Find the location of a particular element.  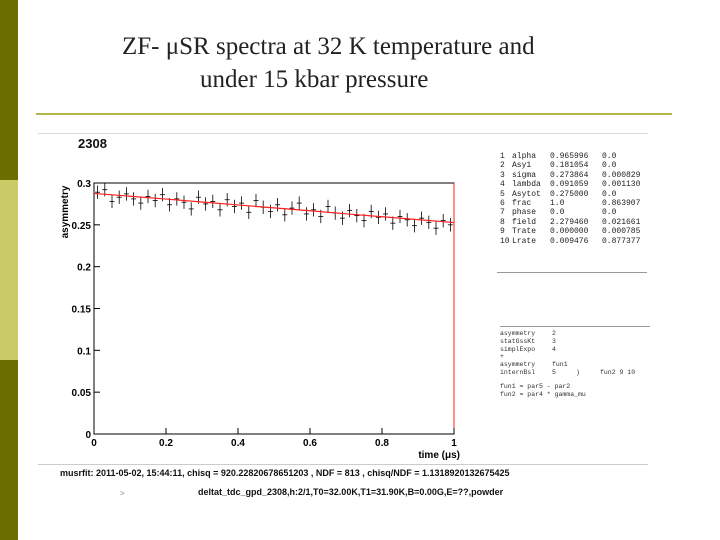

parameter-error: 0.877377 is located at coordinates (621, 241).